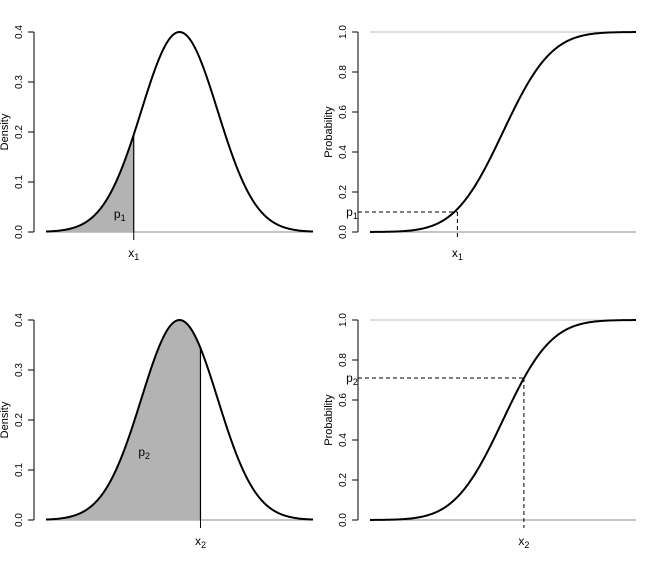 Image resolution: width=648 pixels, height=576 pixels. I want to click on area-label-subscript: 2, so click(147, 456).